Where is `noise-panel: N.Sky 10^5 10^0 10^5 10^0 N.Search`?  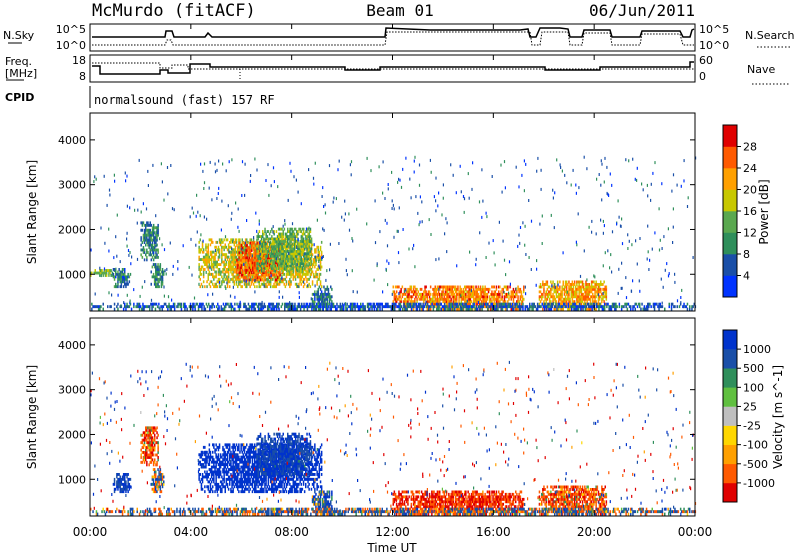 noise-panel: N.Sky 10^5 10^0 10^5 10^0 N.Search is located at coordinates (399, 37).